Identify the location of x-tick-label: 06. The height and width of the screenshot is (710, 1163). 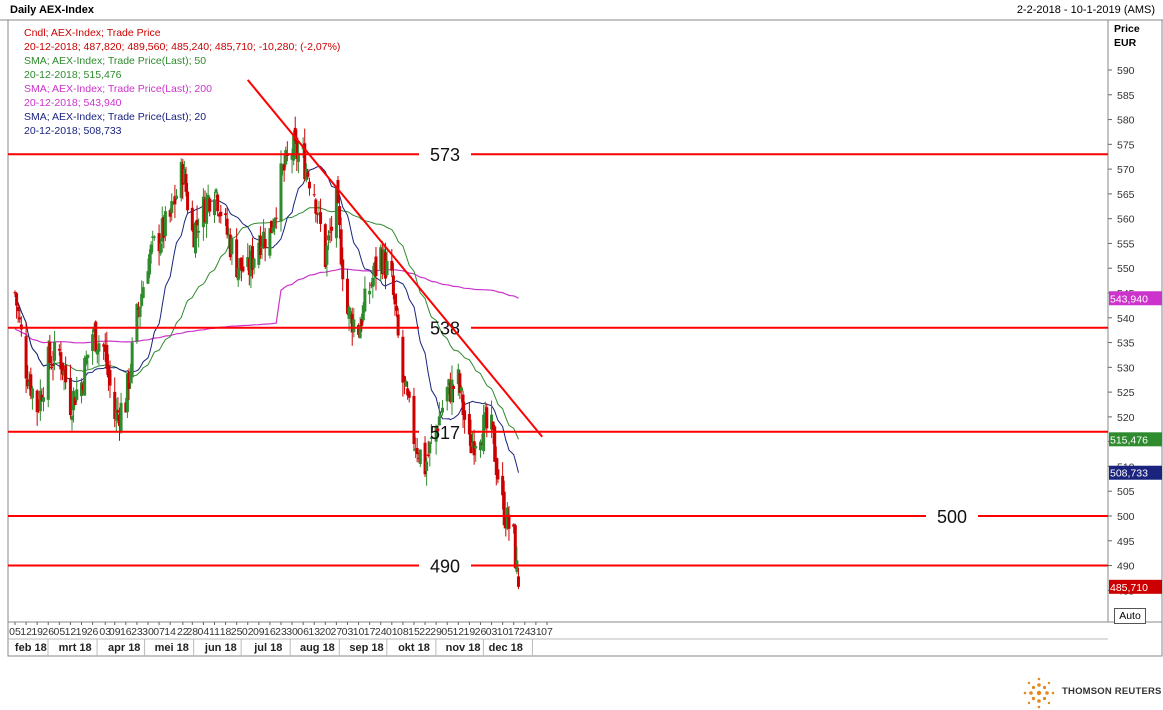
(303, 632).